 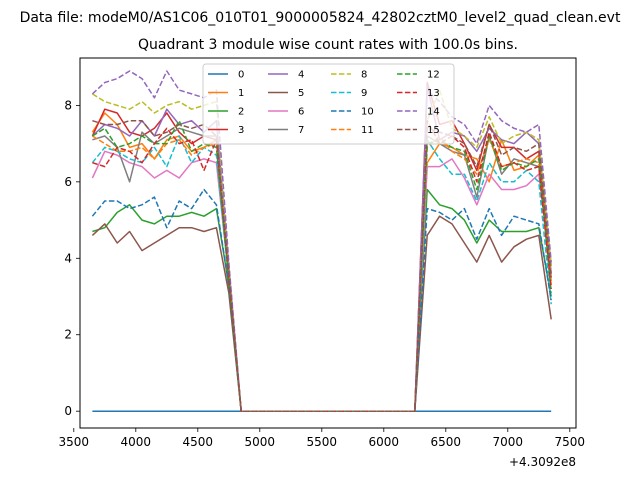 What do you see at coordinates (446, 442) in the screenshot?
I see `x-tick-label: 6500` at bounding box center [446, 442].